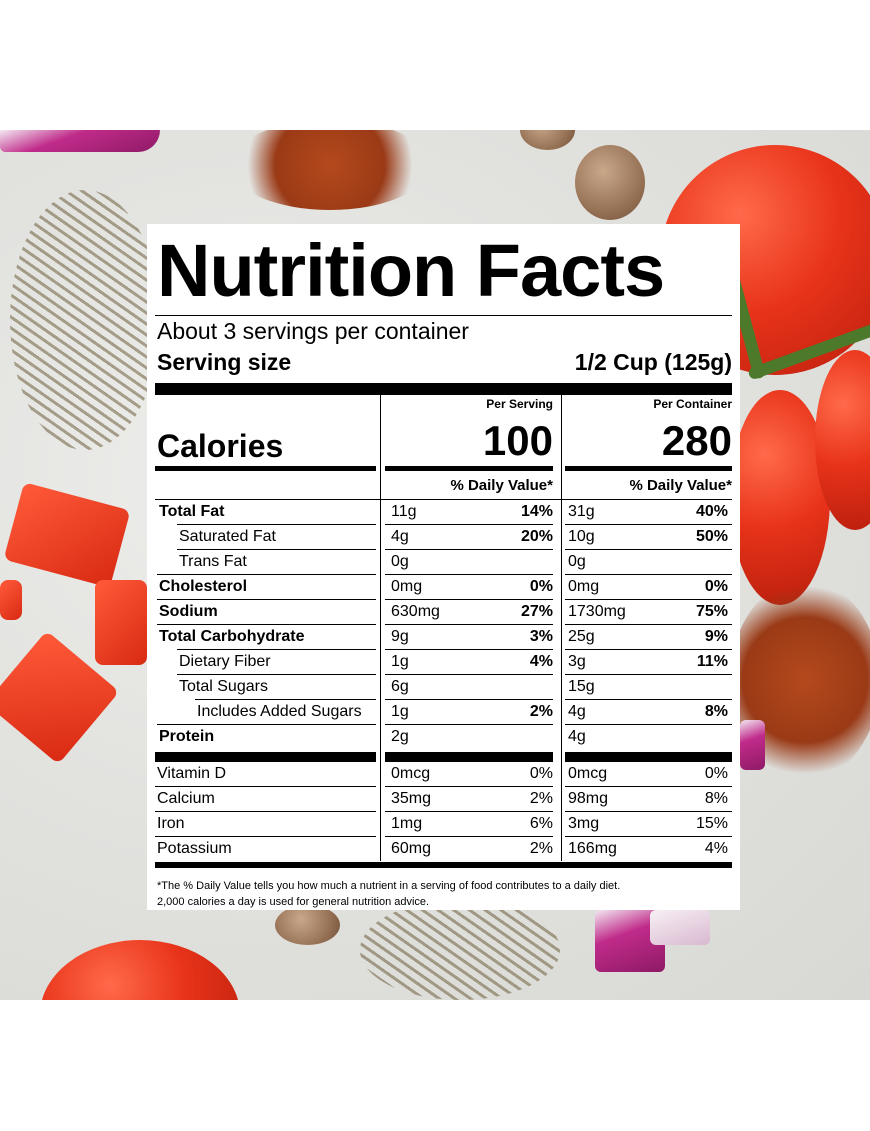  I want to click on serving-dv: 27%, so click(536, 611).